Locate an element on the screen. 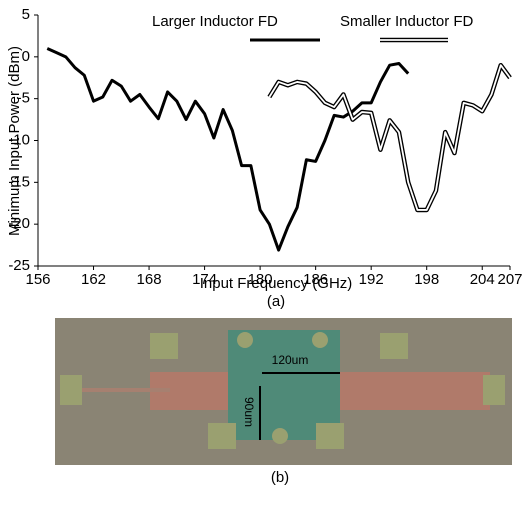  y-tick-label: -20 is located at coordinates (19, 223).